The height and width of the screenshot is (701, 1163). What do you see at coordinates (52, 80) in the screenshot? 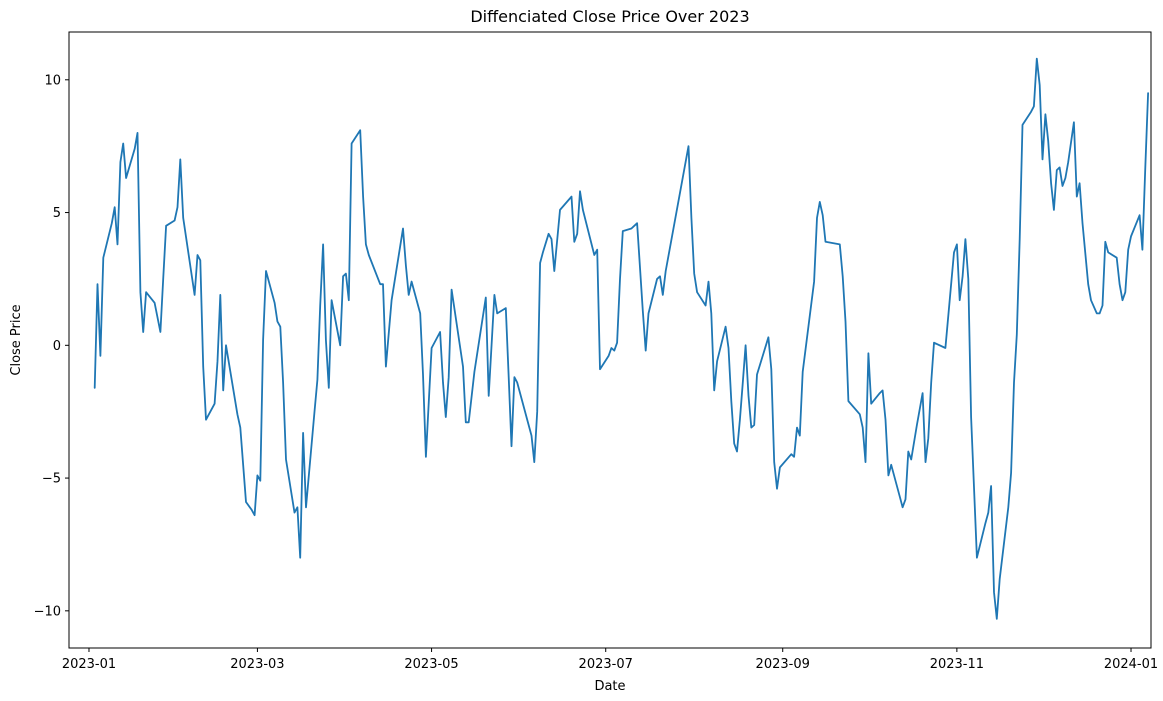
I see `y-tick-label-4: 10` at bounding box center [52, 80].